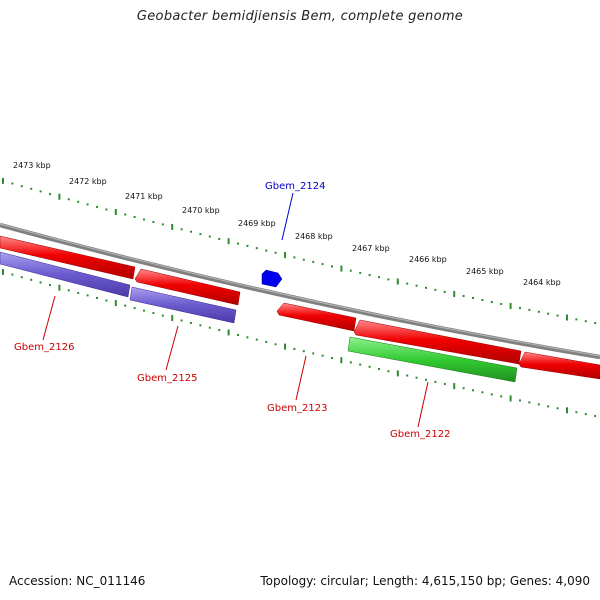  What do you see at coordinates (44, 347) in the screenshot?
I see `gene-label-gbem-2126: Gbem_2126` at bounding box center [44, 347].